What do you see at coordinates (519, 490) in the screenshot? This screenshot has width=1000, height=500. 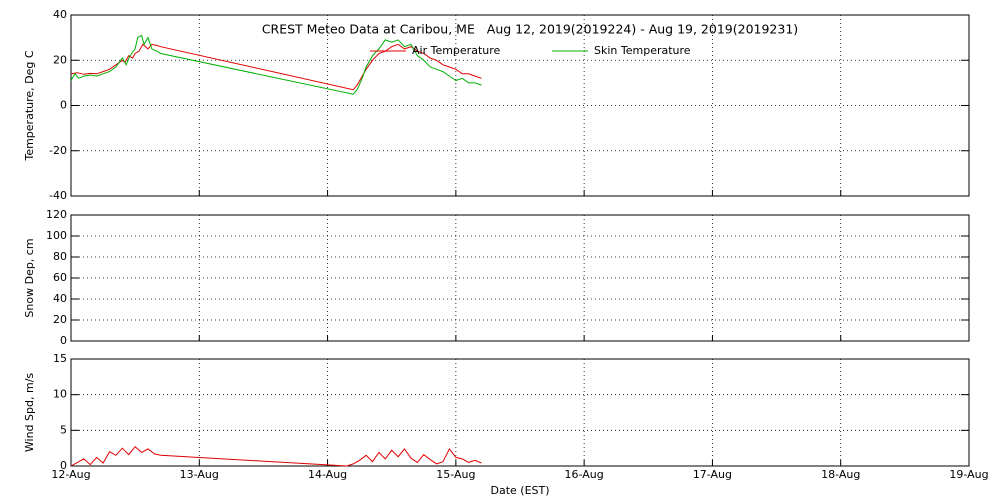 I see `x-axis-label: Date (EST)` at bounding box center [519, 490].